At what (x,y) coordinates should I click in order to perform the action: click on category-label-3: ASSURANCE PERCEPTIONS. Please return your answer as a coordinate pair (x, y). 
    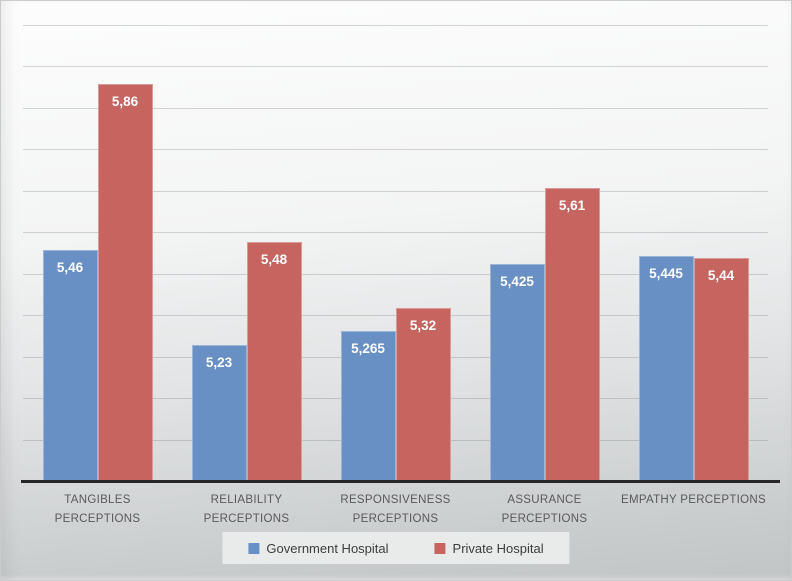
    Looking at the image, I should click on (544, 510).